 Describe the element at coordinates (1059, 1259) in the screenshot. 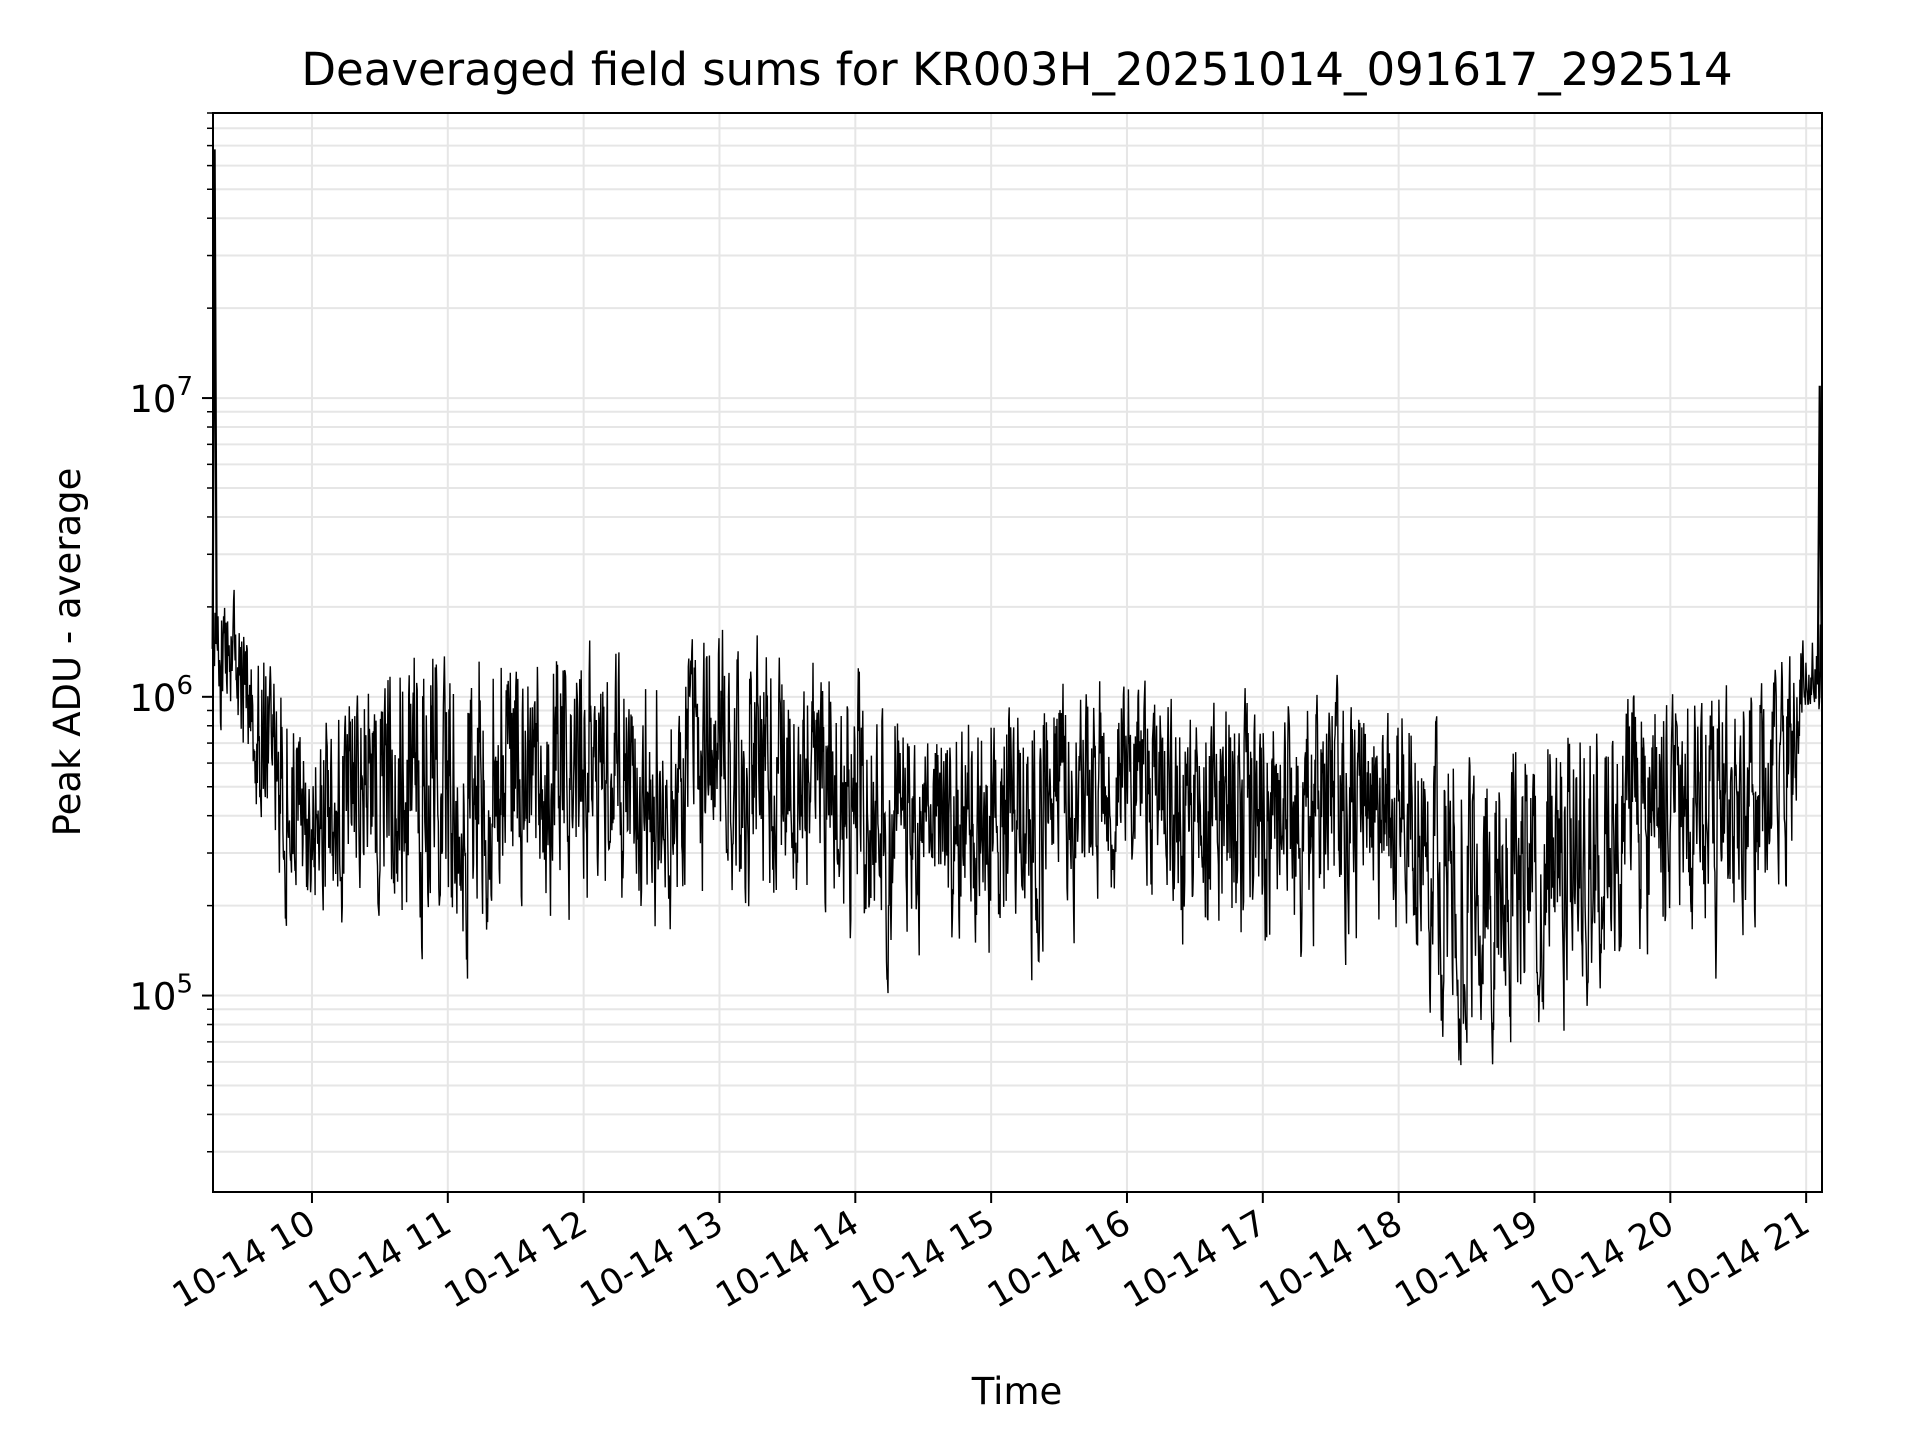

I see `x-tick-label: 10-14 16` at that location.